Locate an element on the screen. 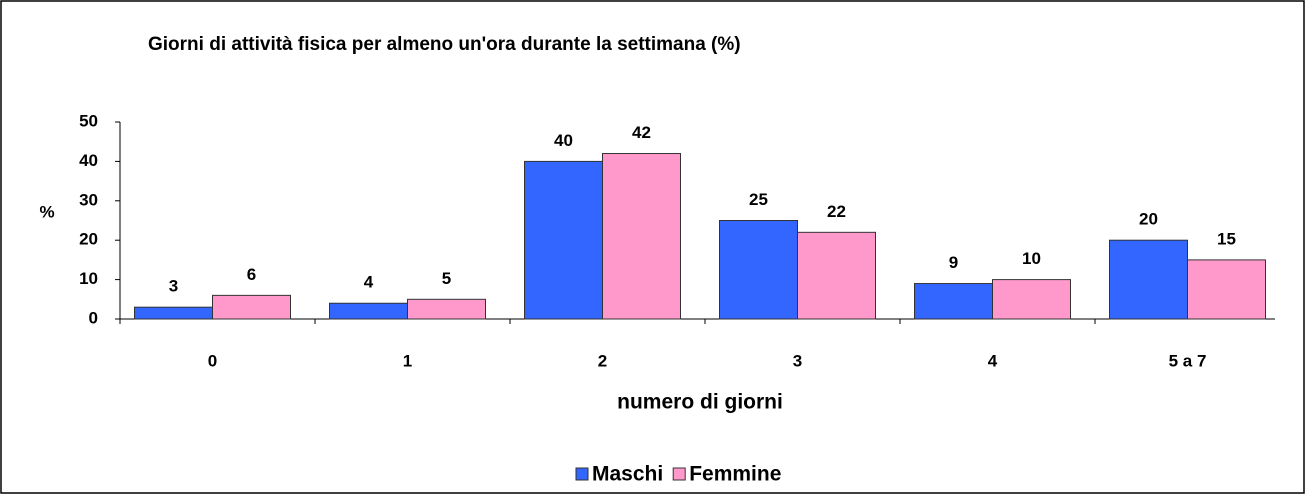 The image size is (1306, 495). data-label: 40 is located at coordinates (563, 140).